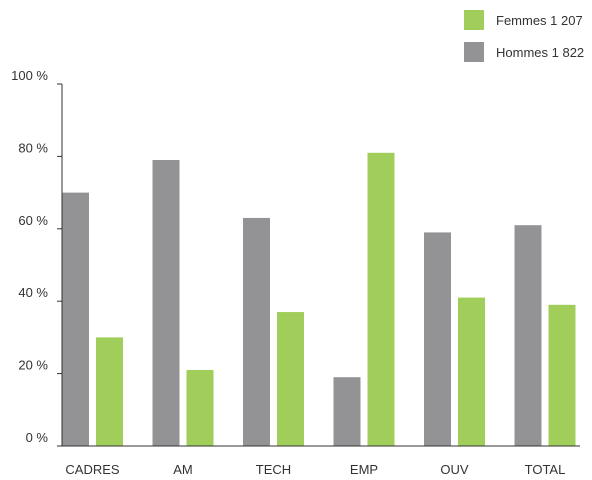 The height and width of the screenshot is (480, 592). What do you see at coordinates (290, 379) in the screenshot?
I see `bar-femmes-tech` at bounding box center [290, 379].